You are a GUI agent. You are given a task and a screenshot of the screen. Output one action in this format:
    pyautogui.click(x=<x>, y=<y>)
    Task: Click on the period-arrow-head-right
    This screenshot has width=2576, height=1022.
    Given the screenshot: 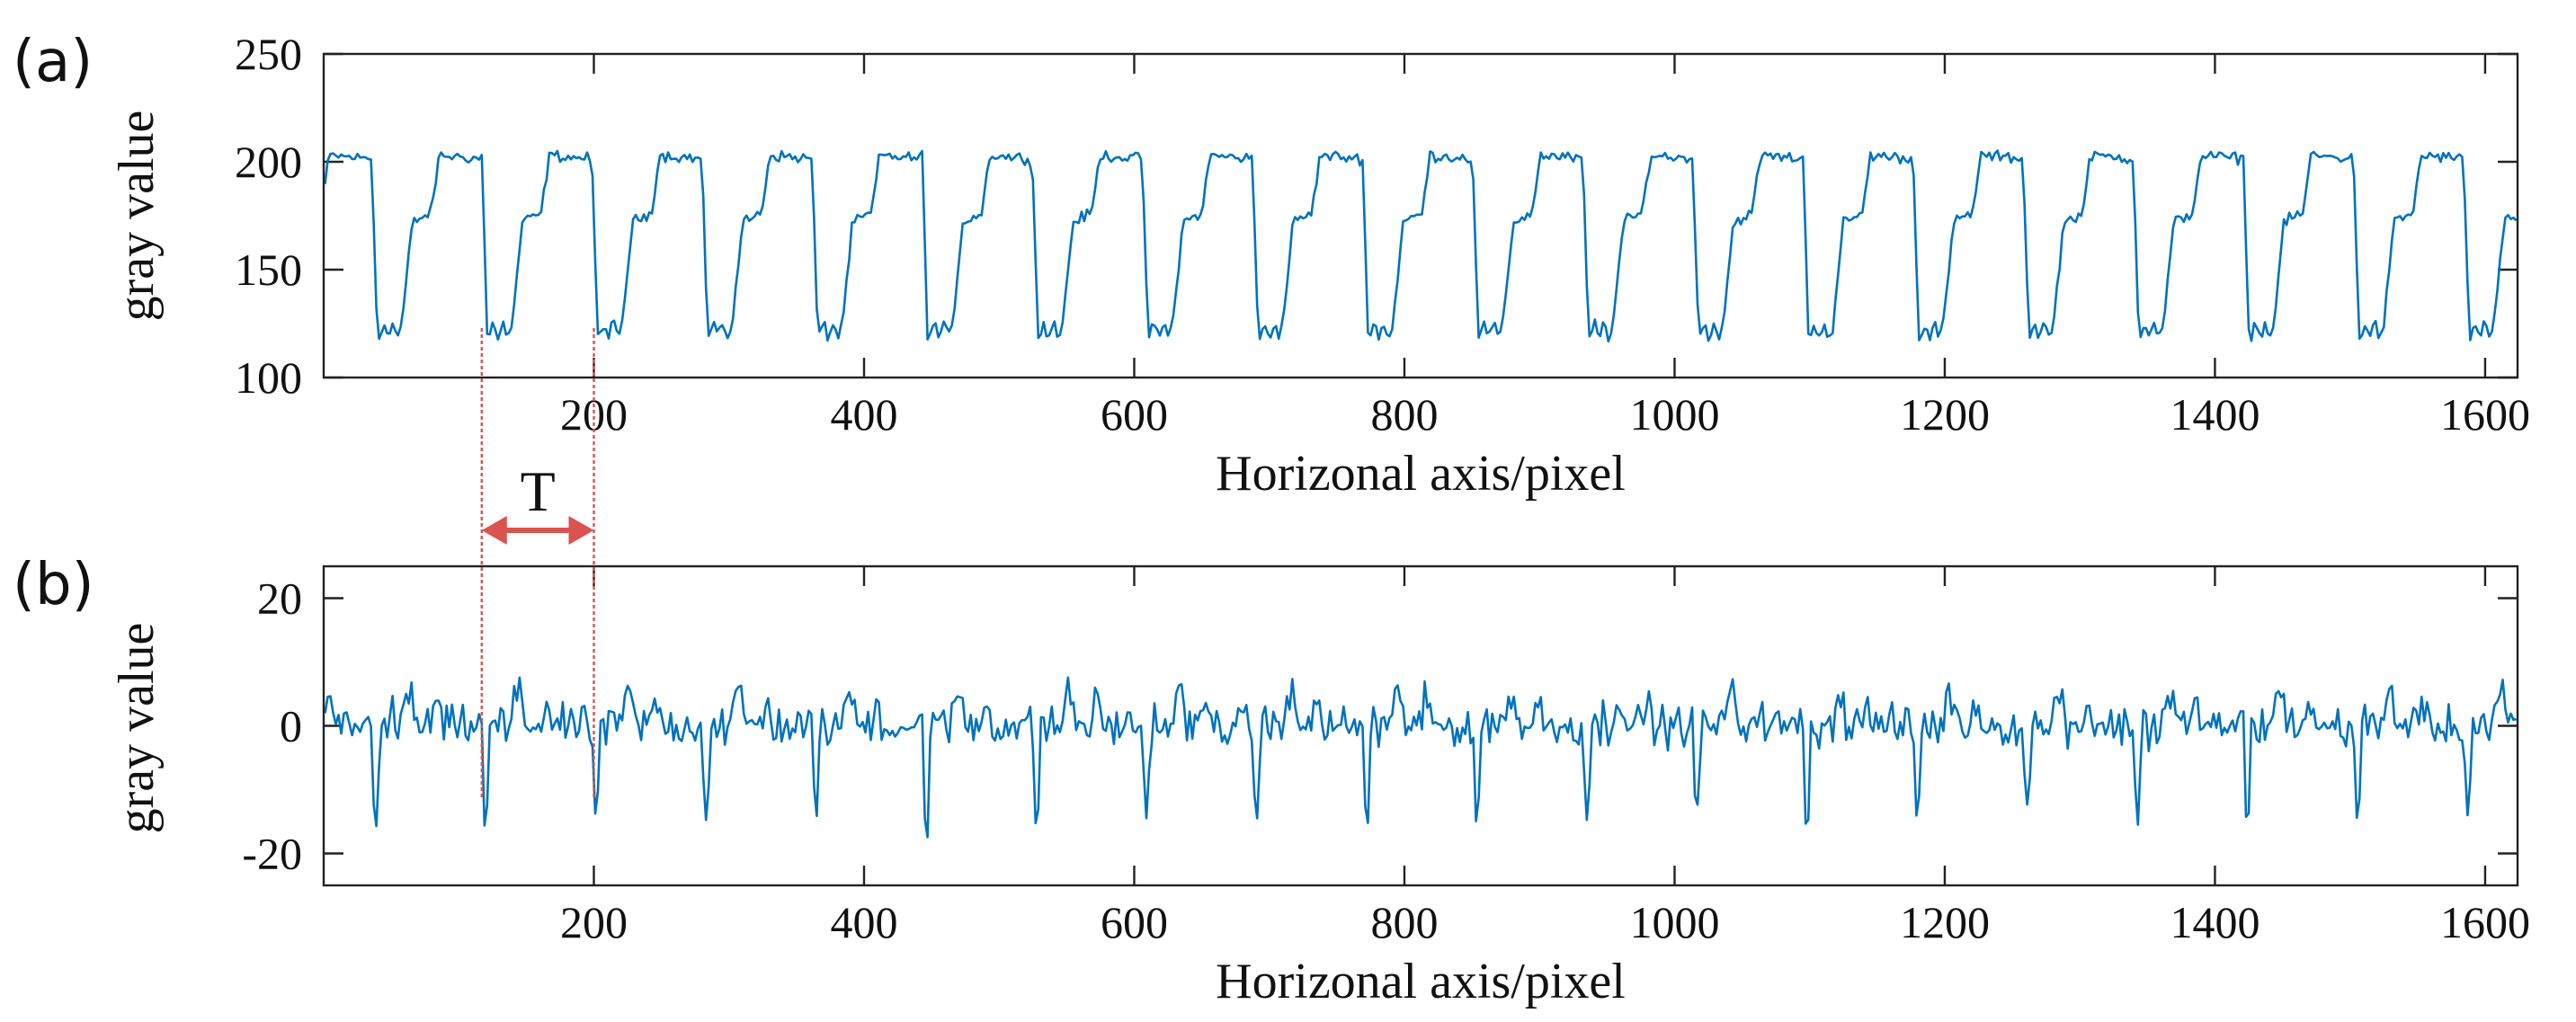 What is the action you would take?
    pyautogui.click(x=581, y=530)
    